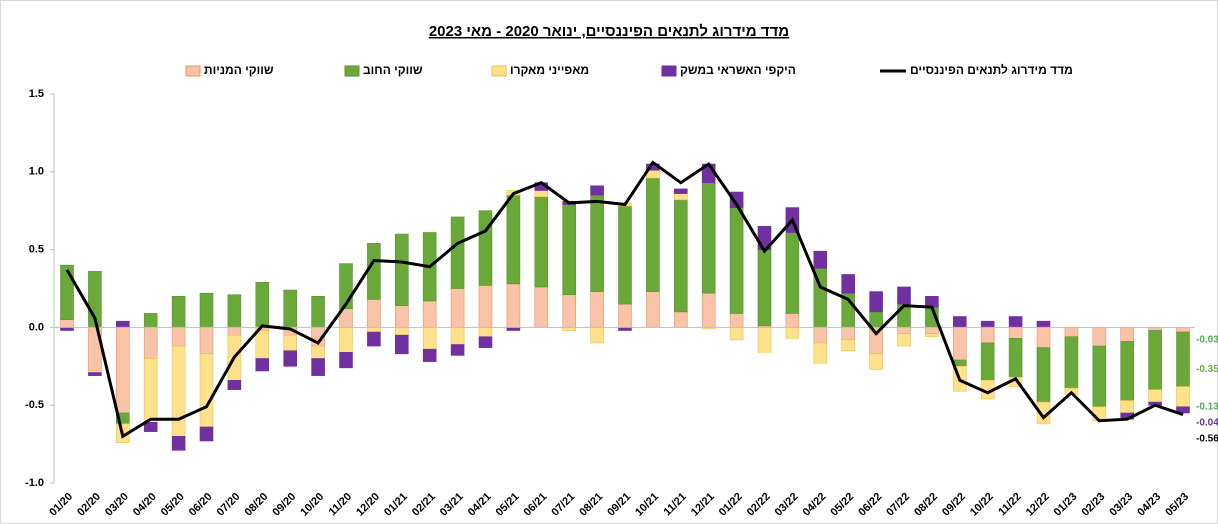 The height and width of the screenshot is (524, 1218). What do you see at coordinates (36, 250) in the screenshot?
I see `y-tick-label: 0.5` at bounding box center [36, 250].